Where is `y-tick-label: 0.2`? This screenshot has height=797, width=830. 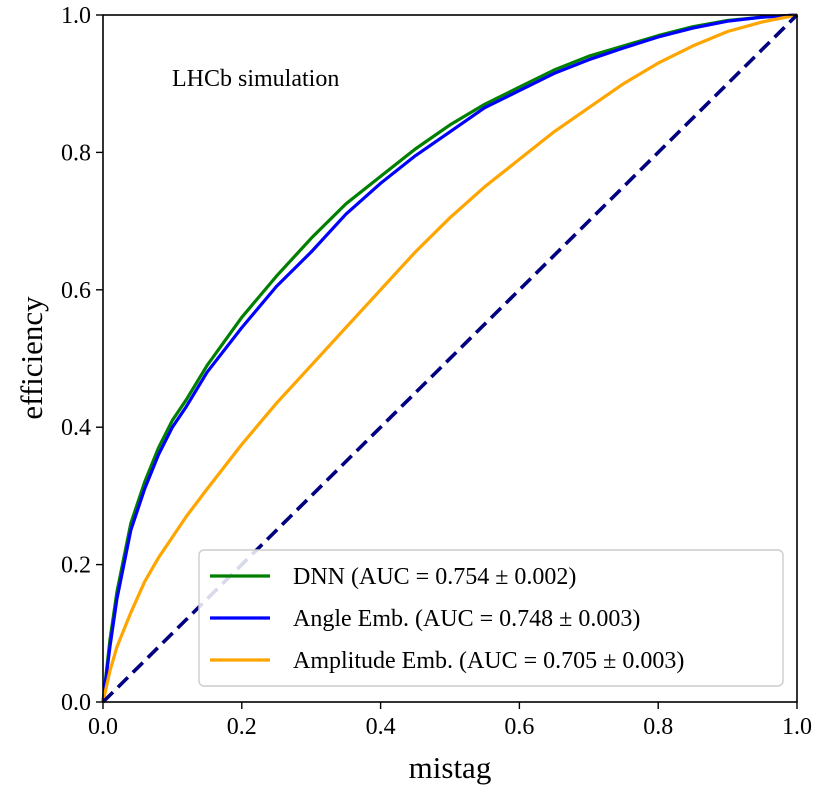 y-tick-label: 0.2 is located at coordinates (76, 566).